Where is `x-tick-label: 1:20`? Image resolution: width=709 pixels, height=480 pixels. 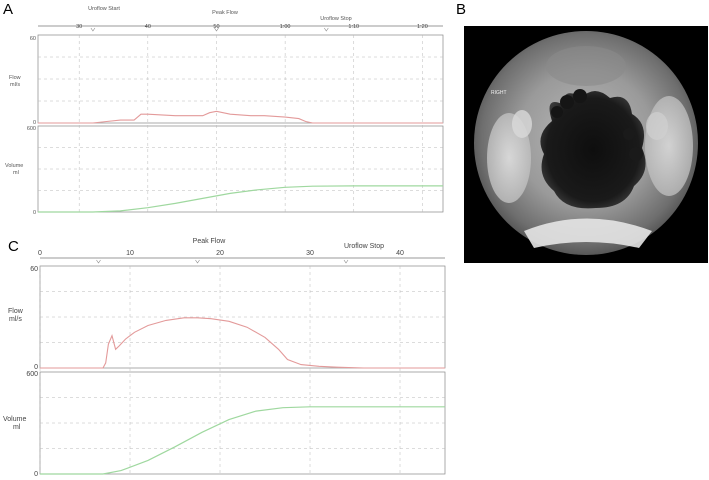 x-tick-label: 1:20 is located at coordinates (422, 27).